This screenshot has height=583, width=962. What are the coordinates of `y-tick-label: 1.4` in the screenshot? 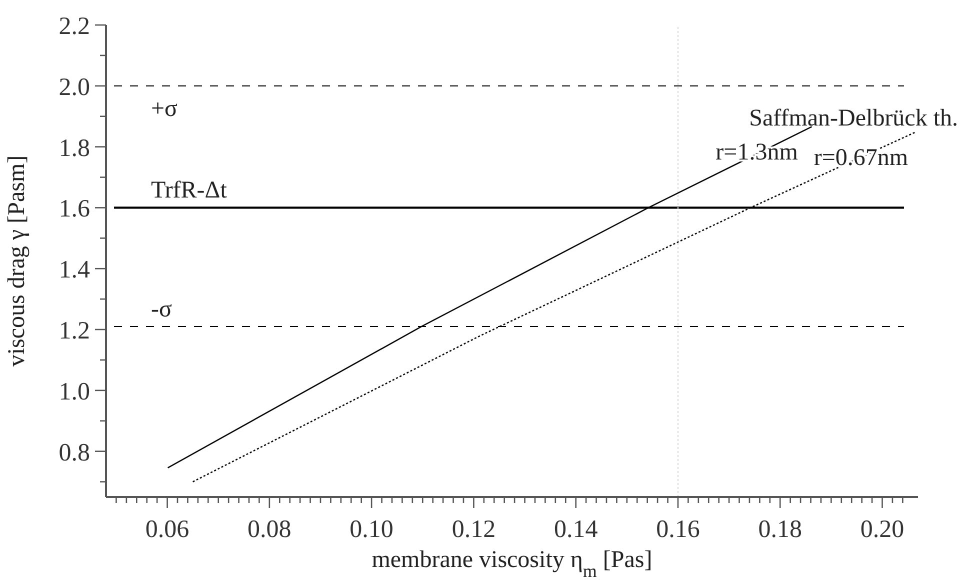 It's located at (74, 270).